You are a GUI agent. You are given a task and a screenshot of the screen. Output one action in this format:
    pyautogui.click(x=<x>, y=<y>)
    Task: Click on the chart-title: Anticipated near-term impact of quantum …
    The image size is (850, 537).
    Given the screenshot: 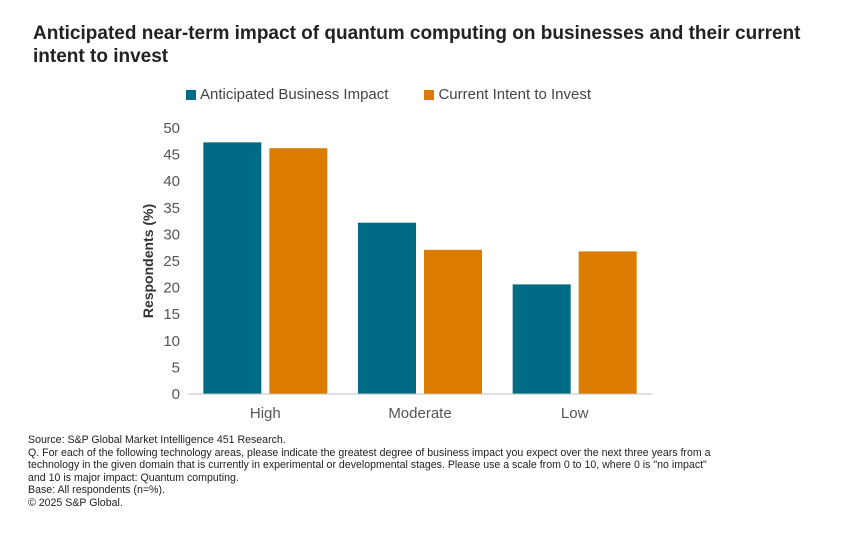 What is the action you would take?
    pyautogui.click(x=417, y=45)
    